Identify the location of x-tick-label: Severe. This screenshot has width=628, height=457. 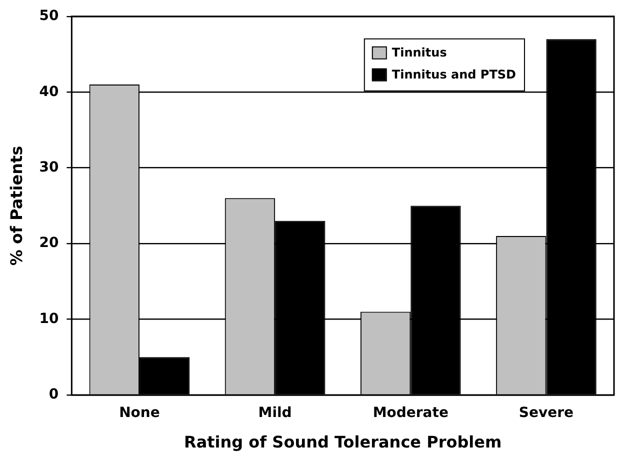
(546, 413).